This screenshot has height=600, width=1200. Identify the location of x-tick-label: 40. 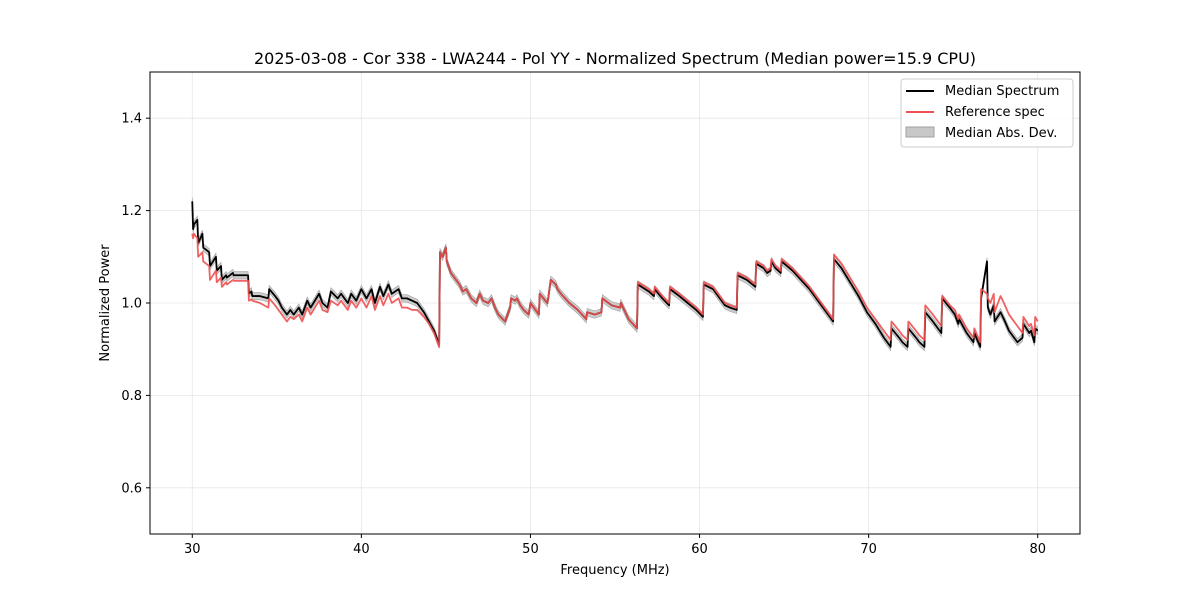
(361, 549).